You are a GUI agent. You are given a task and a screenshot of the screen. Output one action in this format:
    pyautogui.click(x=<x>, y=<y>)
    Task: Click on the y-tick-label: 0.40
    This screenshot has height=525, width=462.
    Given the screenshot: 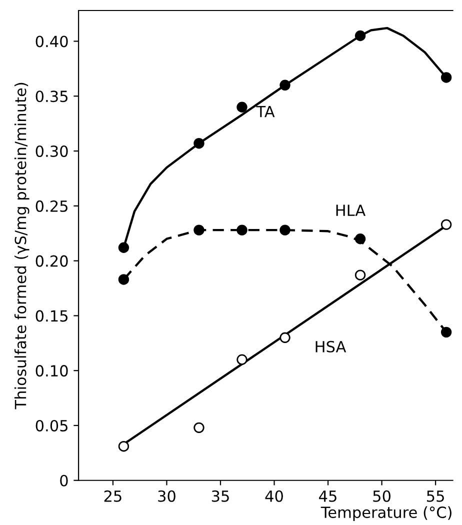 What is the action you would take?
    pyautogui.click(x=52, y=42)
    